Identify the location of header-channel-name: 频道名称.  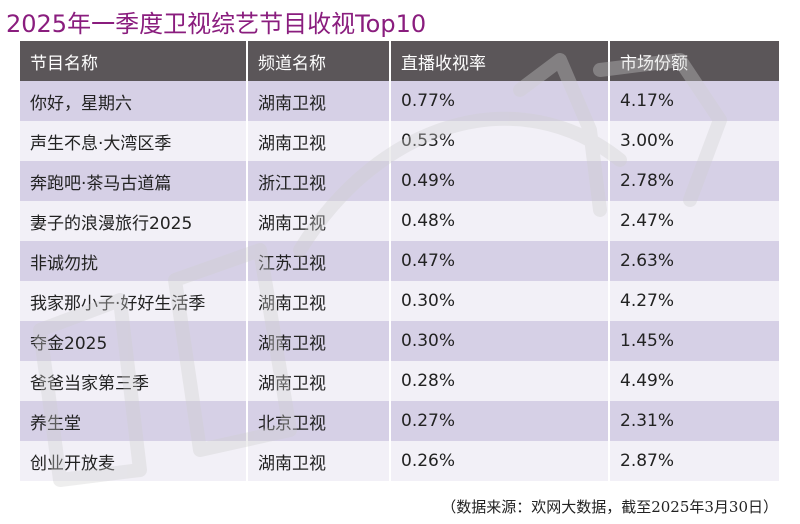
(319, 61).